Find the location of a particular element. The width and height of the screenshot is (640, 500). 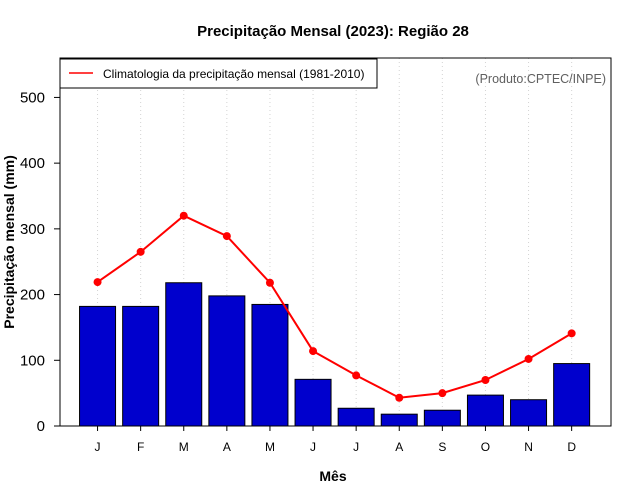

chart-title: Precipitação Mensal (2023): Região 28 is located at coordinates (333, 31).